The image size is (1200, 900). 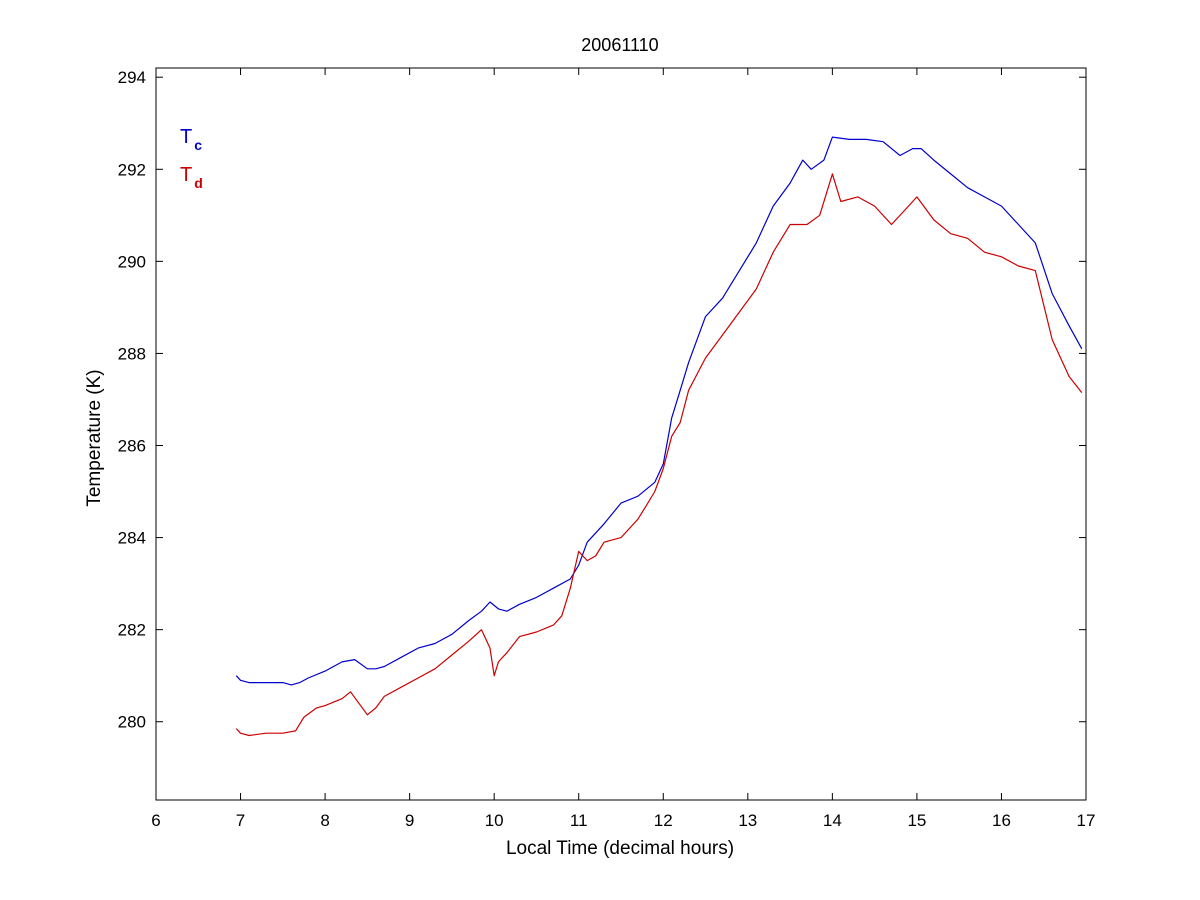 What do you see at coordinates (155, 820) in the screenshot?
I see `x-tick-label: 6` at bounding box center [155, 820].